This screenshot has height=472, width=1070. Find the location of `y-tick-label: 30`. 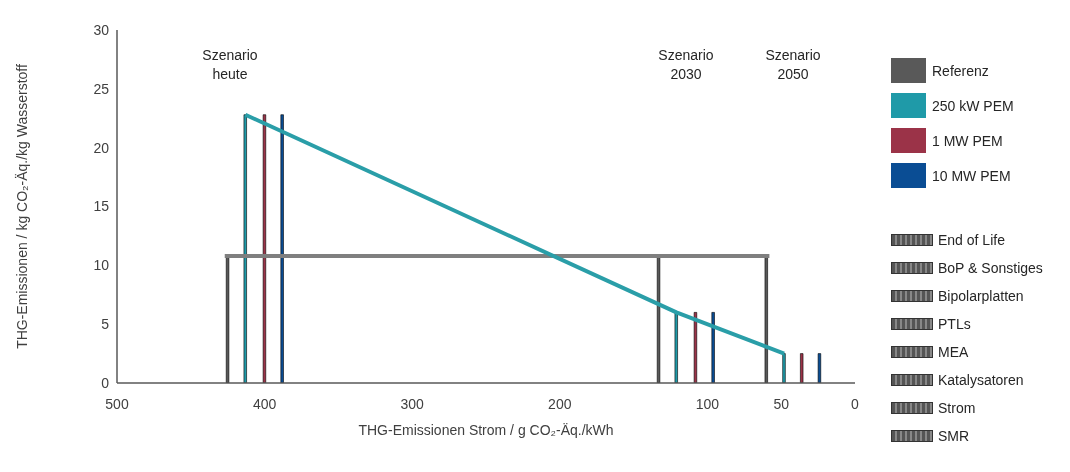

y-tick-label: 30 is located at coordinates (101, 29).